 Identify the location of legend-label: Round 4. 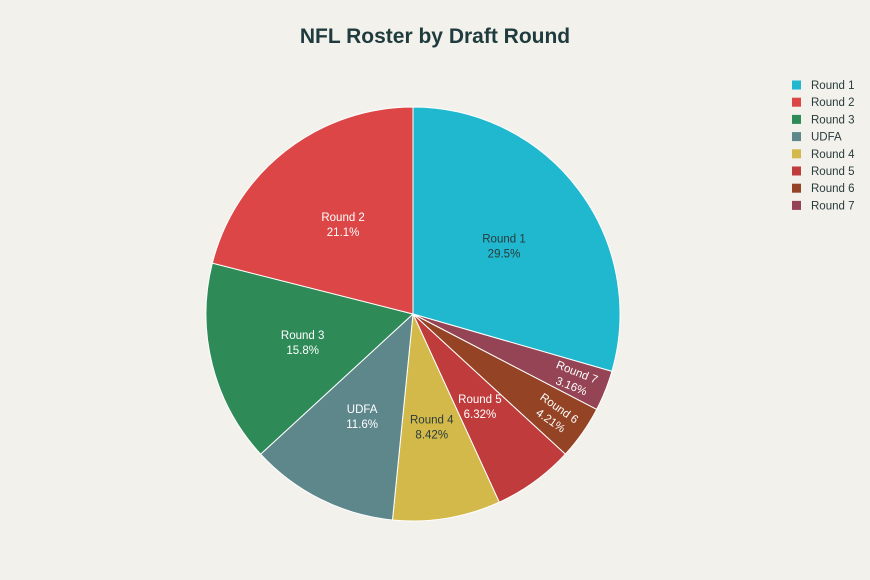
(833, 155).